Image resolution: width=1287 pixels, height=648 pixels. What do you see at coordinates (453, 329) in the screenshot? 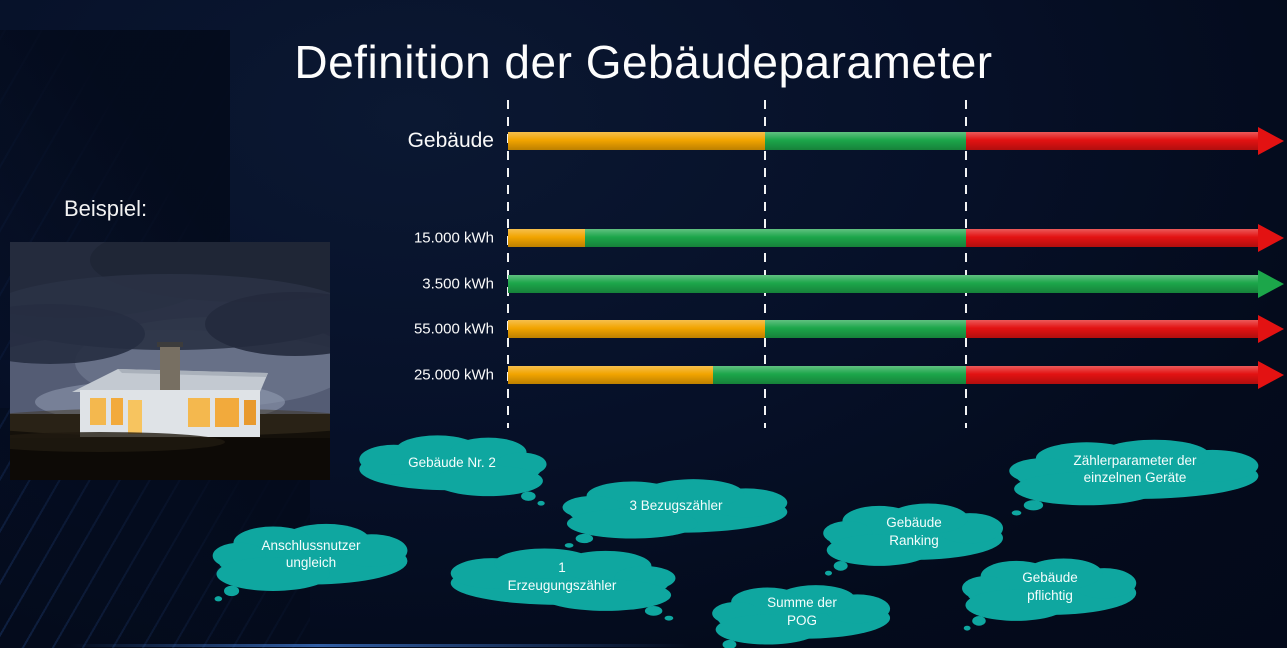
I see `row-label: 55.000 kWh` at bounding box center [453, 329].